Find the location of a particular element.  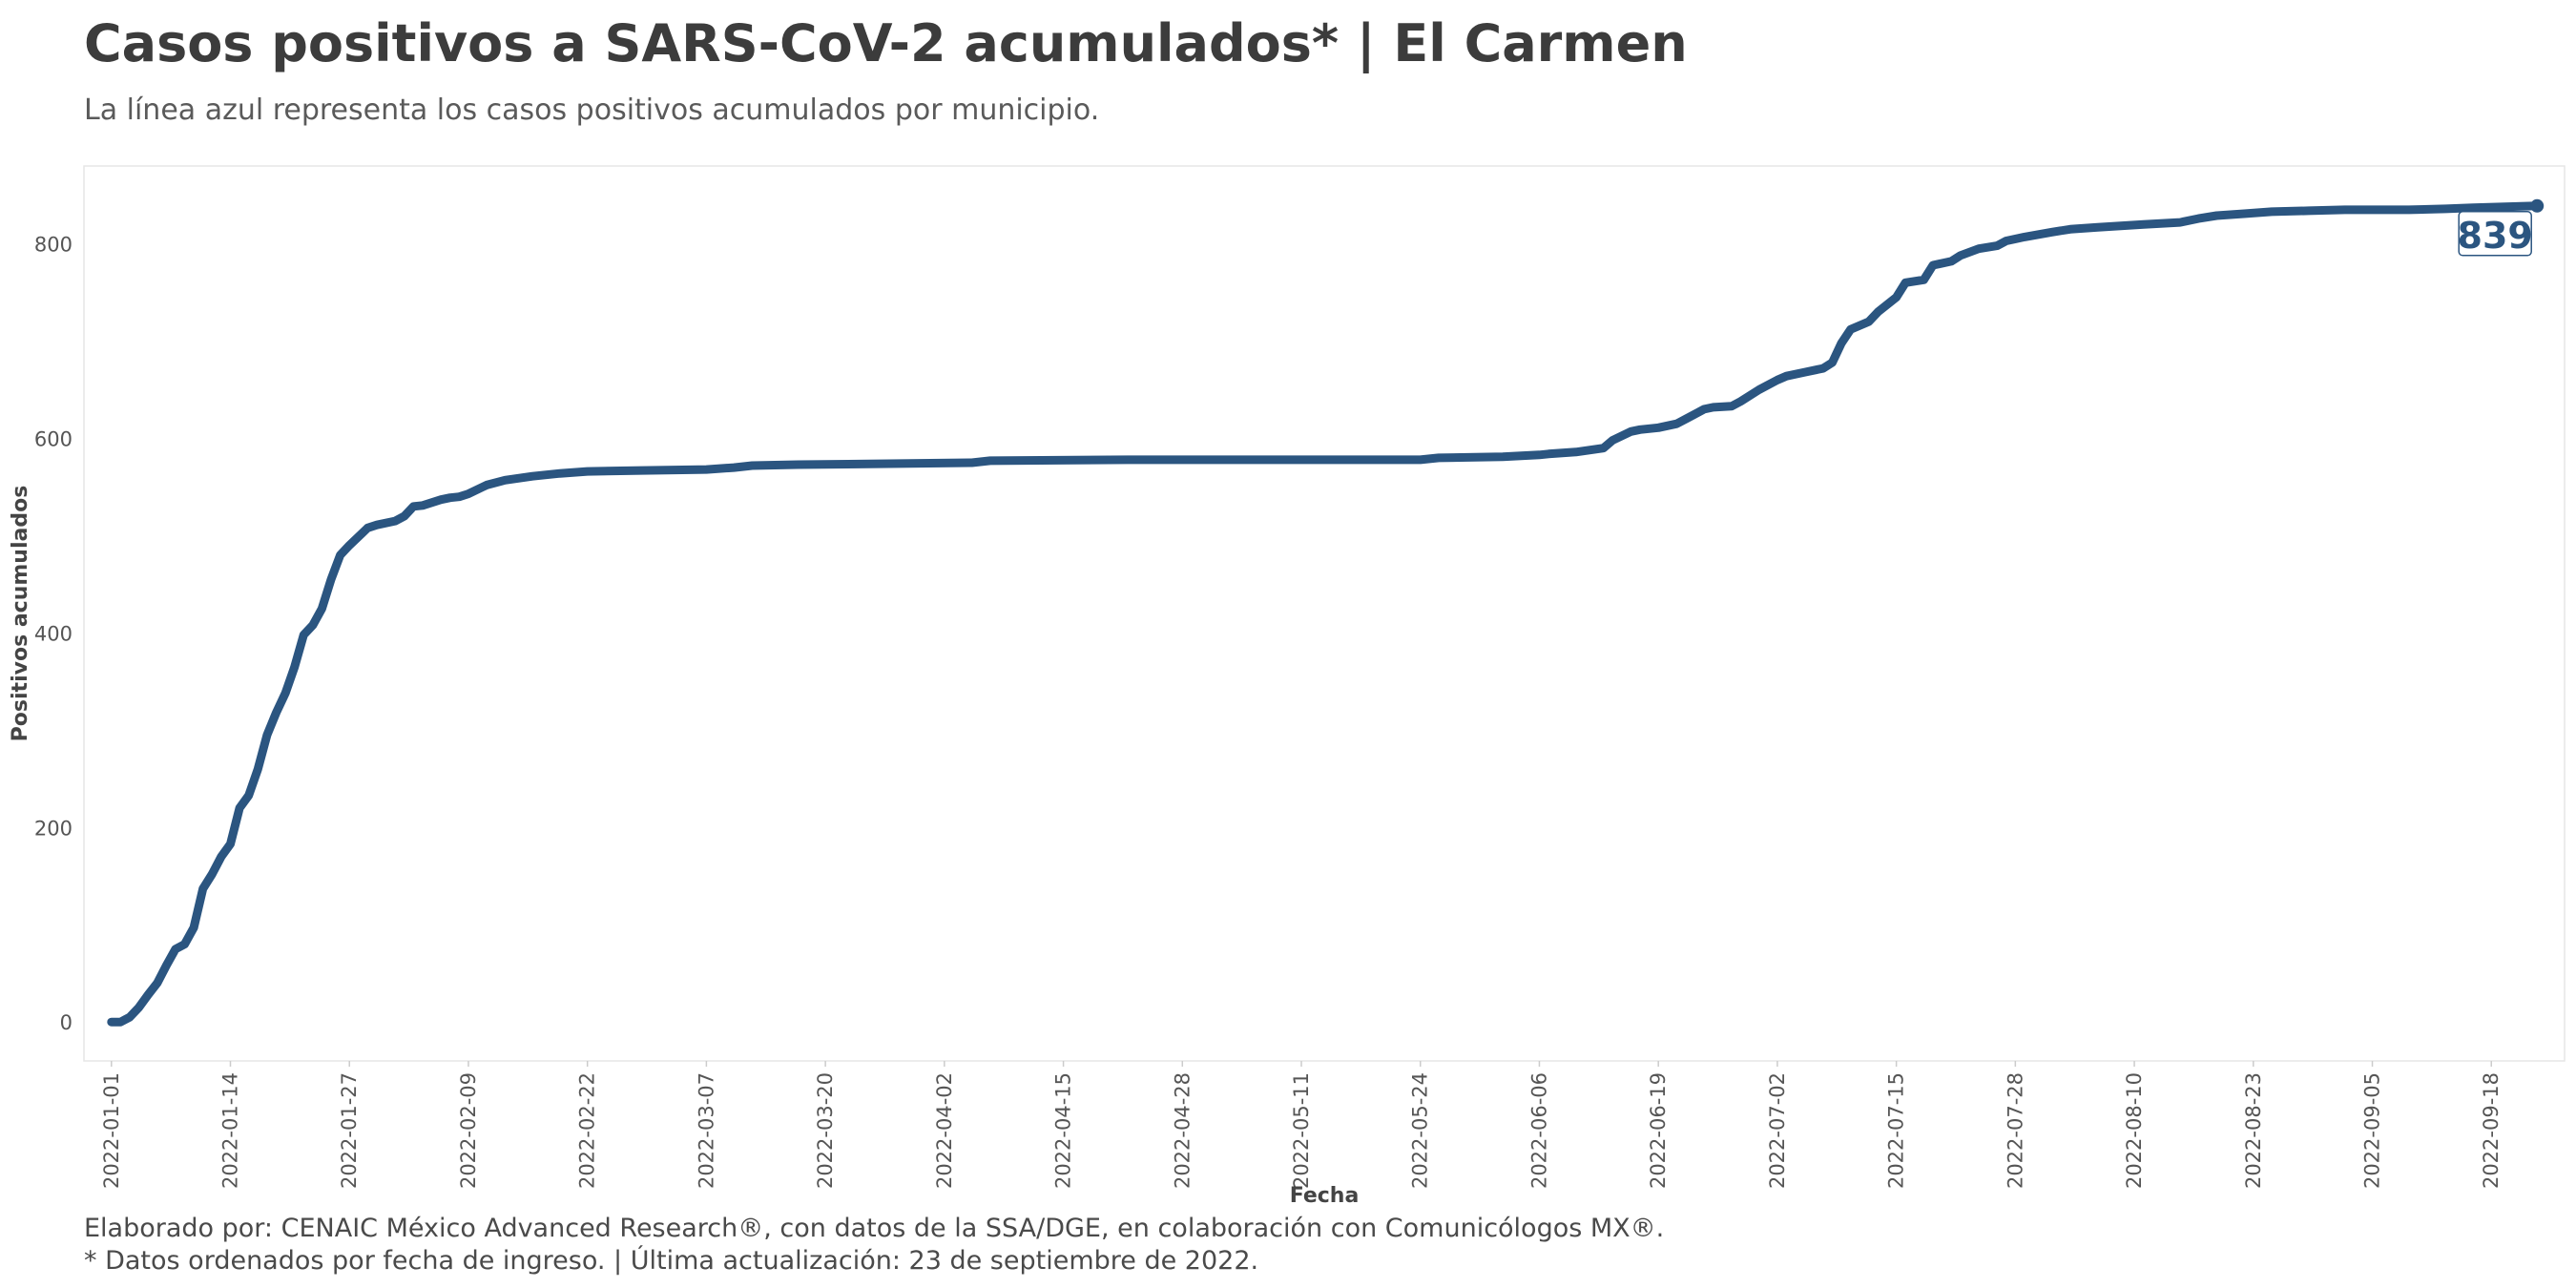

y-tick-label: 200 is located at coordinates (53, 828).